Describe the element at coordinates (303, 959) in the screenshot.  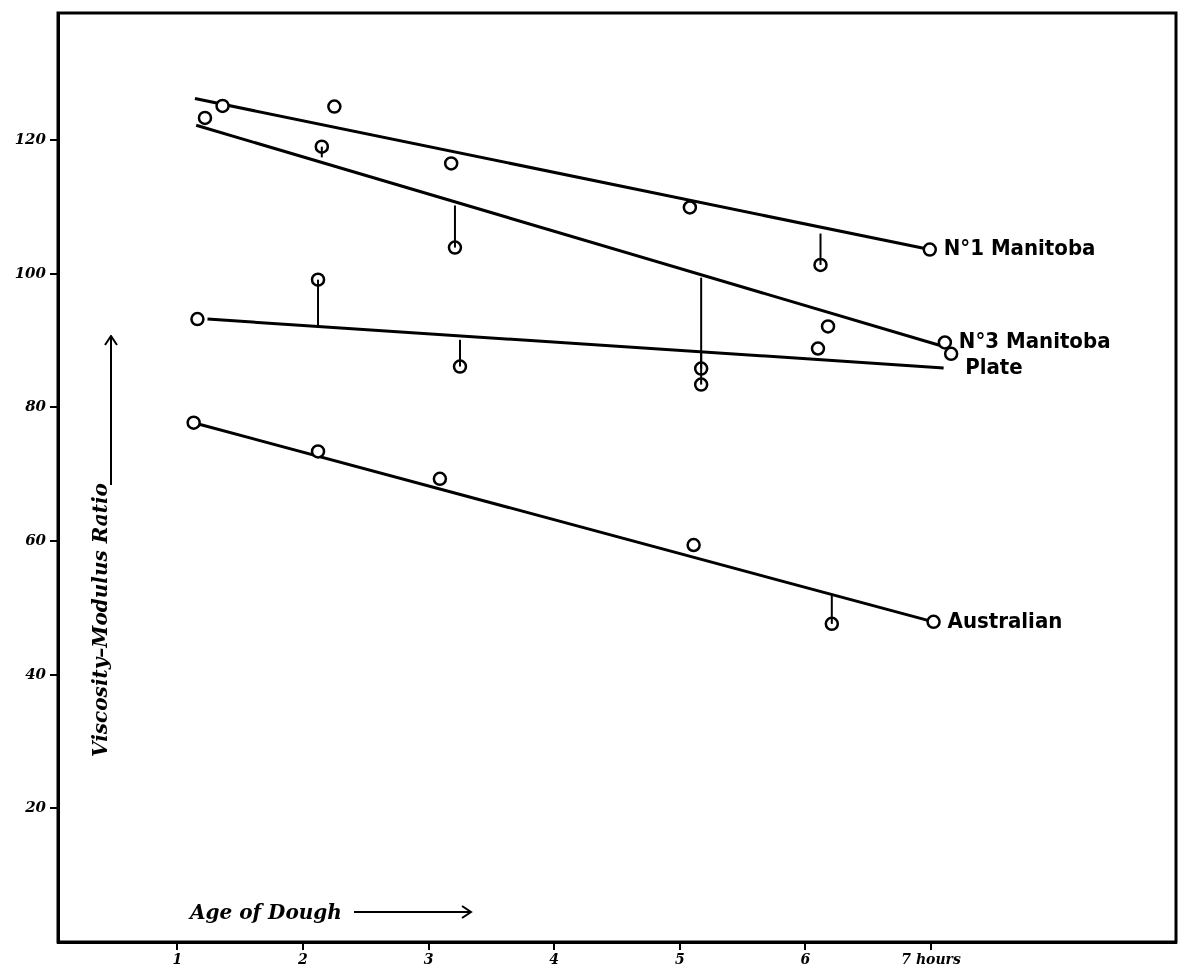
I see `x-tick-label: 2` at that location.